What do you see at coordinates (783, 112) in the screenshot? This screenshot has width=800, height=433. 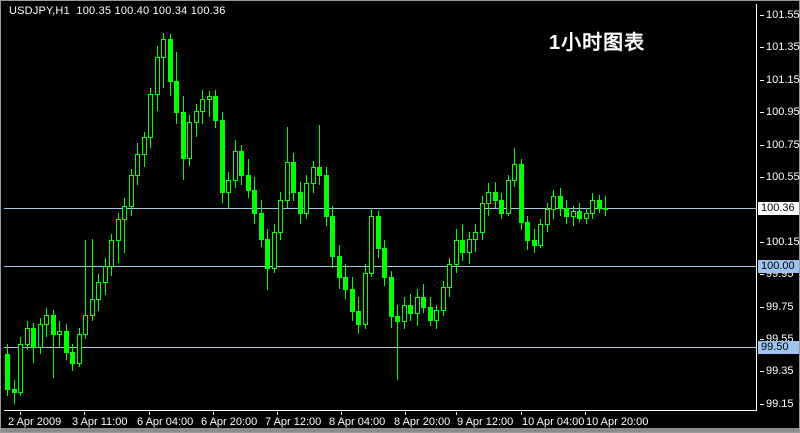 I see `price-tick-label: 100.95` at bounding box center [783, 112].